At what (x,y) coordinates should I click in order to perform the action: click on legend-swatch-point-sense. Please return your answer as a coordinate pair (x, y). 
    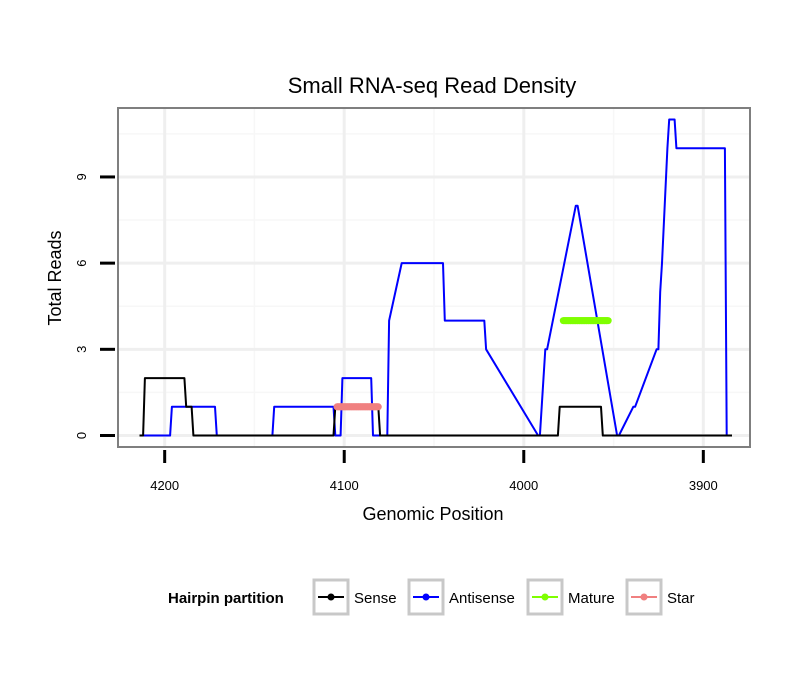
    Looking at the image, I should click on (331, 597).